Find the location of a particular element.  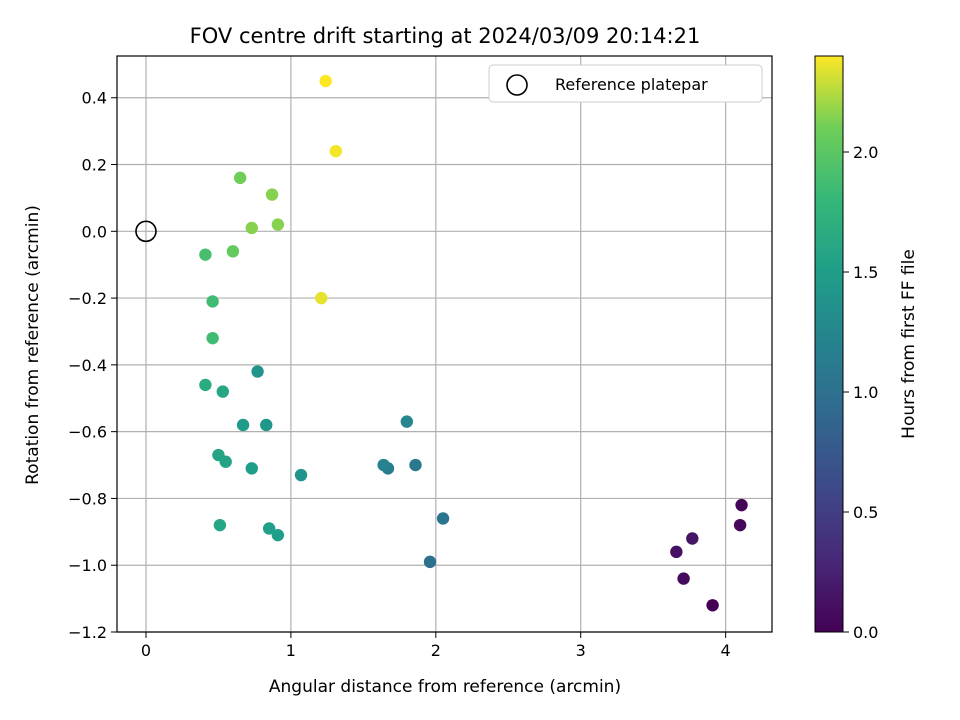

y-axis-label: Rotation from reference (arcmin) is located at coordinates (33, 345).